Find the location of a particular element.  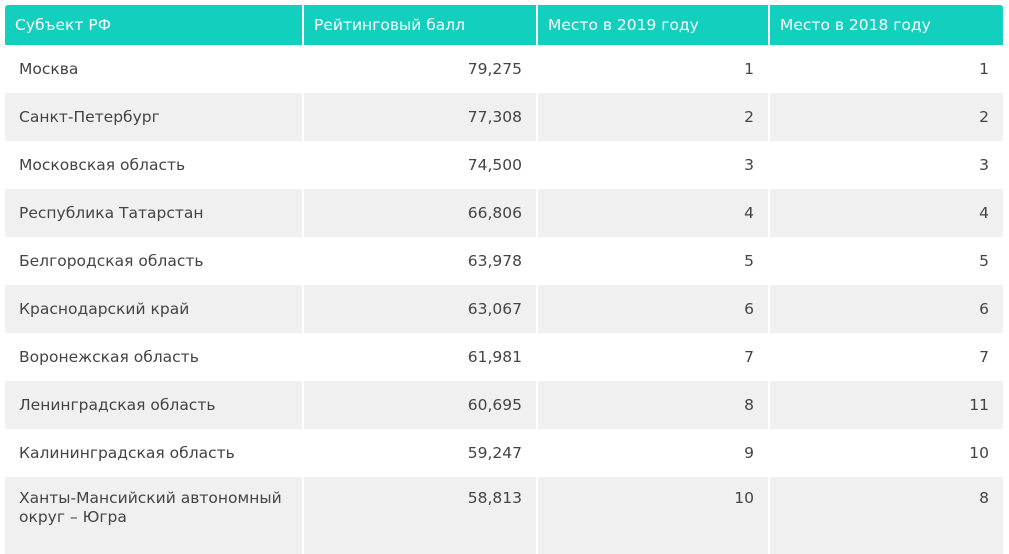

cell-subject: Ханты-Мансийский автономный округ – Югра is located at coordinates (153, 515).